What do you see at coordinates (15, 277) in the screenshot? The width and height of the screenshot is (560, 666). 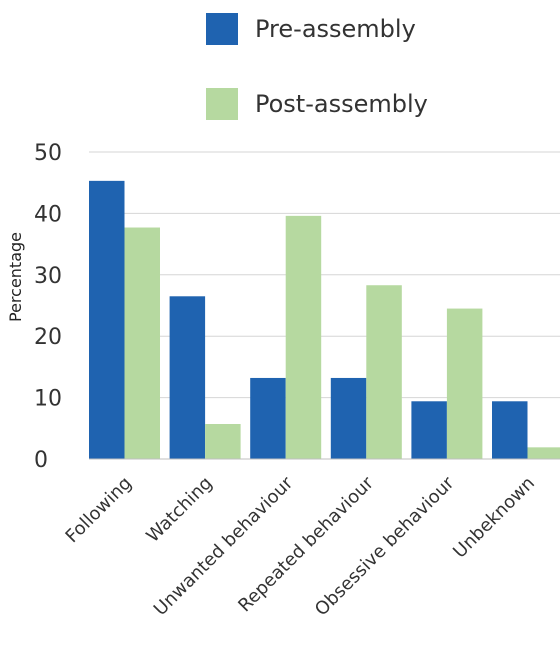 I see `y-axis-title: Percentage` at bounding box center [15, 277].